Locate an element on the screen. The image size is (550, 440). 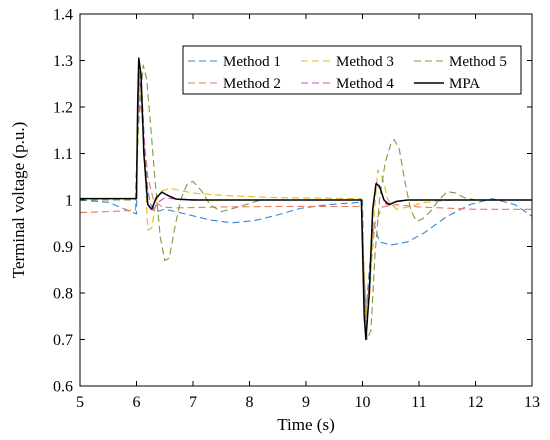
legend-label: Method 2 is located at coordinates (252, 84).